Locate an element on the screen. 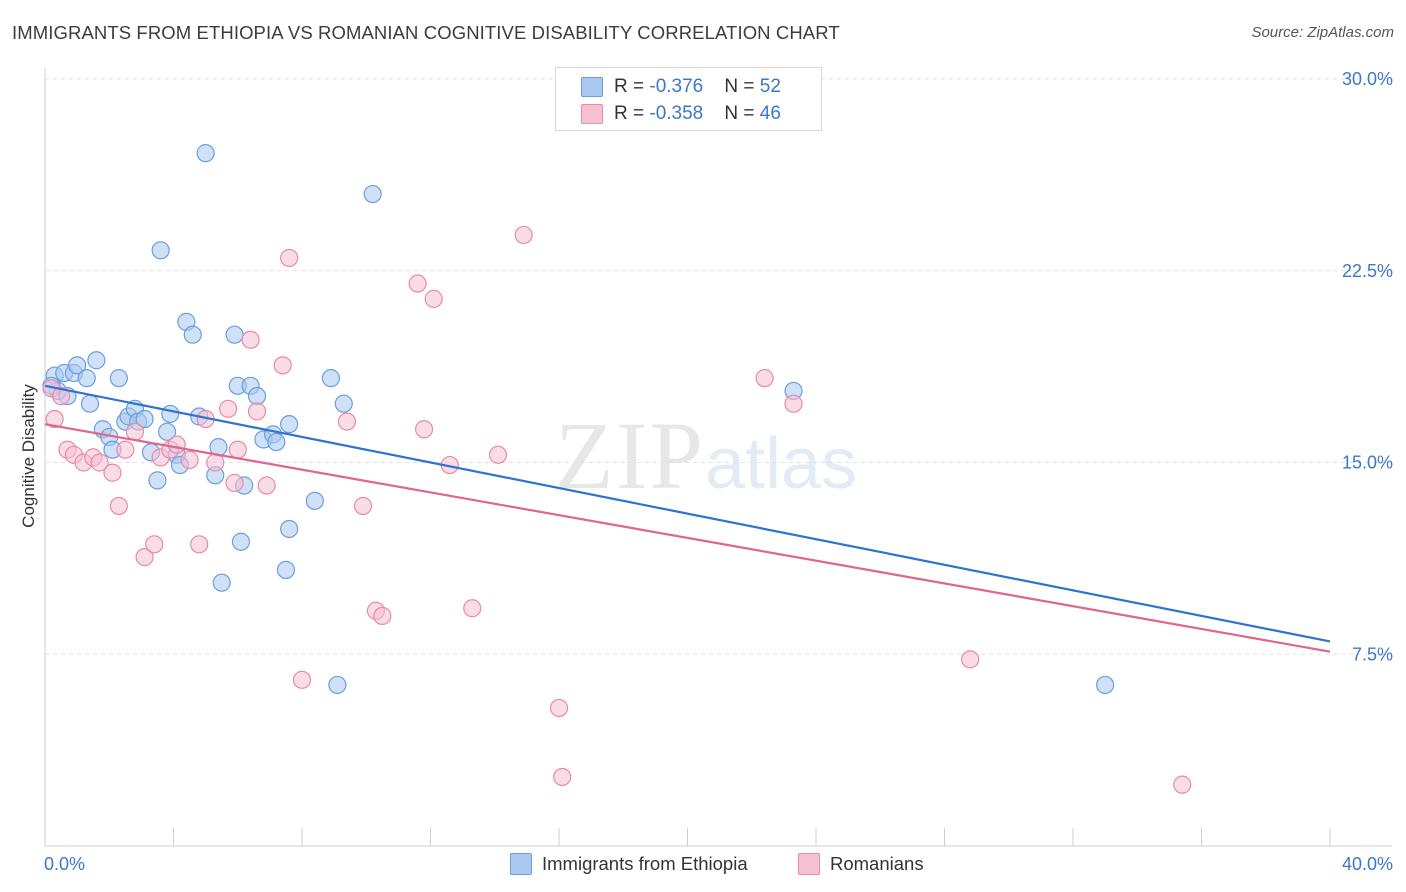  series-label-romanian: Romanians is located at coordinates (877, 863).